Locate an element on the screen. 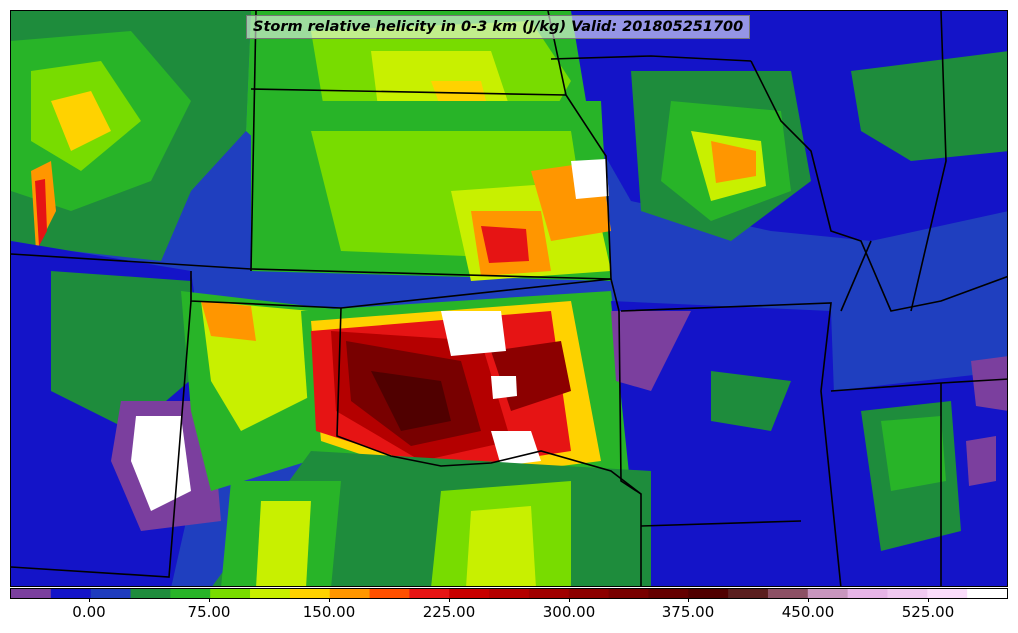 The image size is (1018, 633). colorbar is located at coordinates (509, 593).